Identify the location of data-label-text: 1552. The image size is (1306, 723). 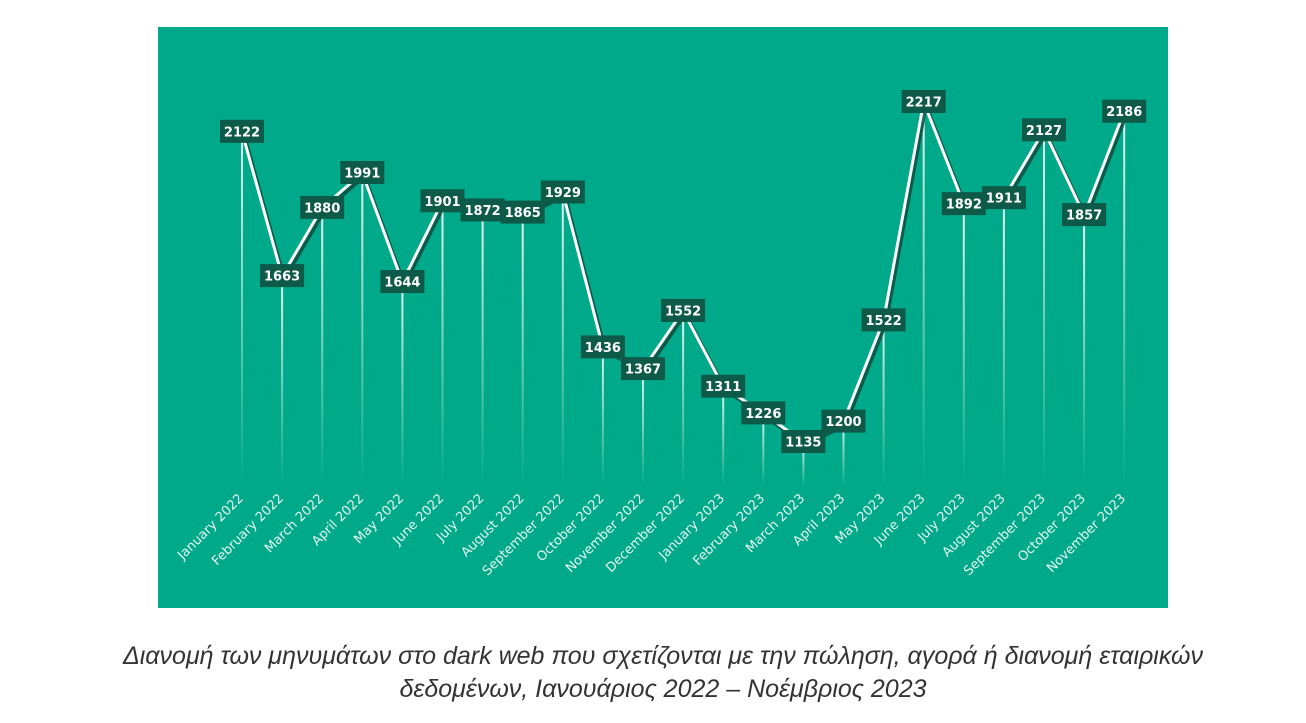
(683, 311).